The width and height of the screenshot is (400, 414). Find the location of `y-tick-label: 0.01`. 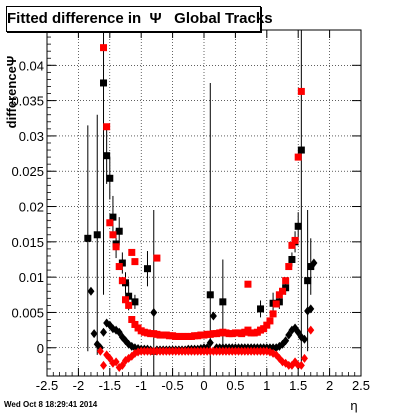

y-tick-label: 0.01 is located at coordinates (31, 277).